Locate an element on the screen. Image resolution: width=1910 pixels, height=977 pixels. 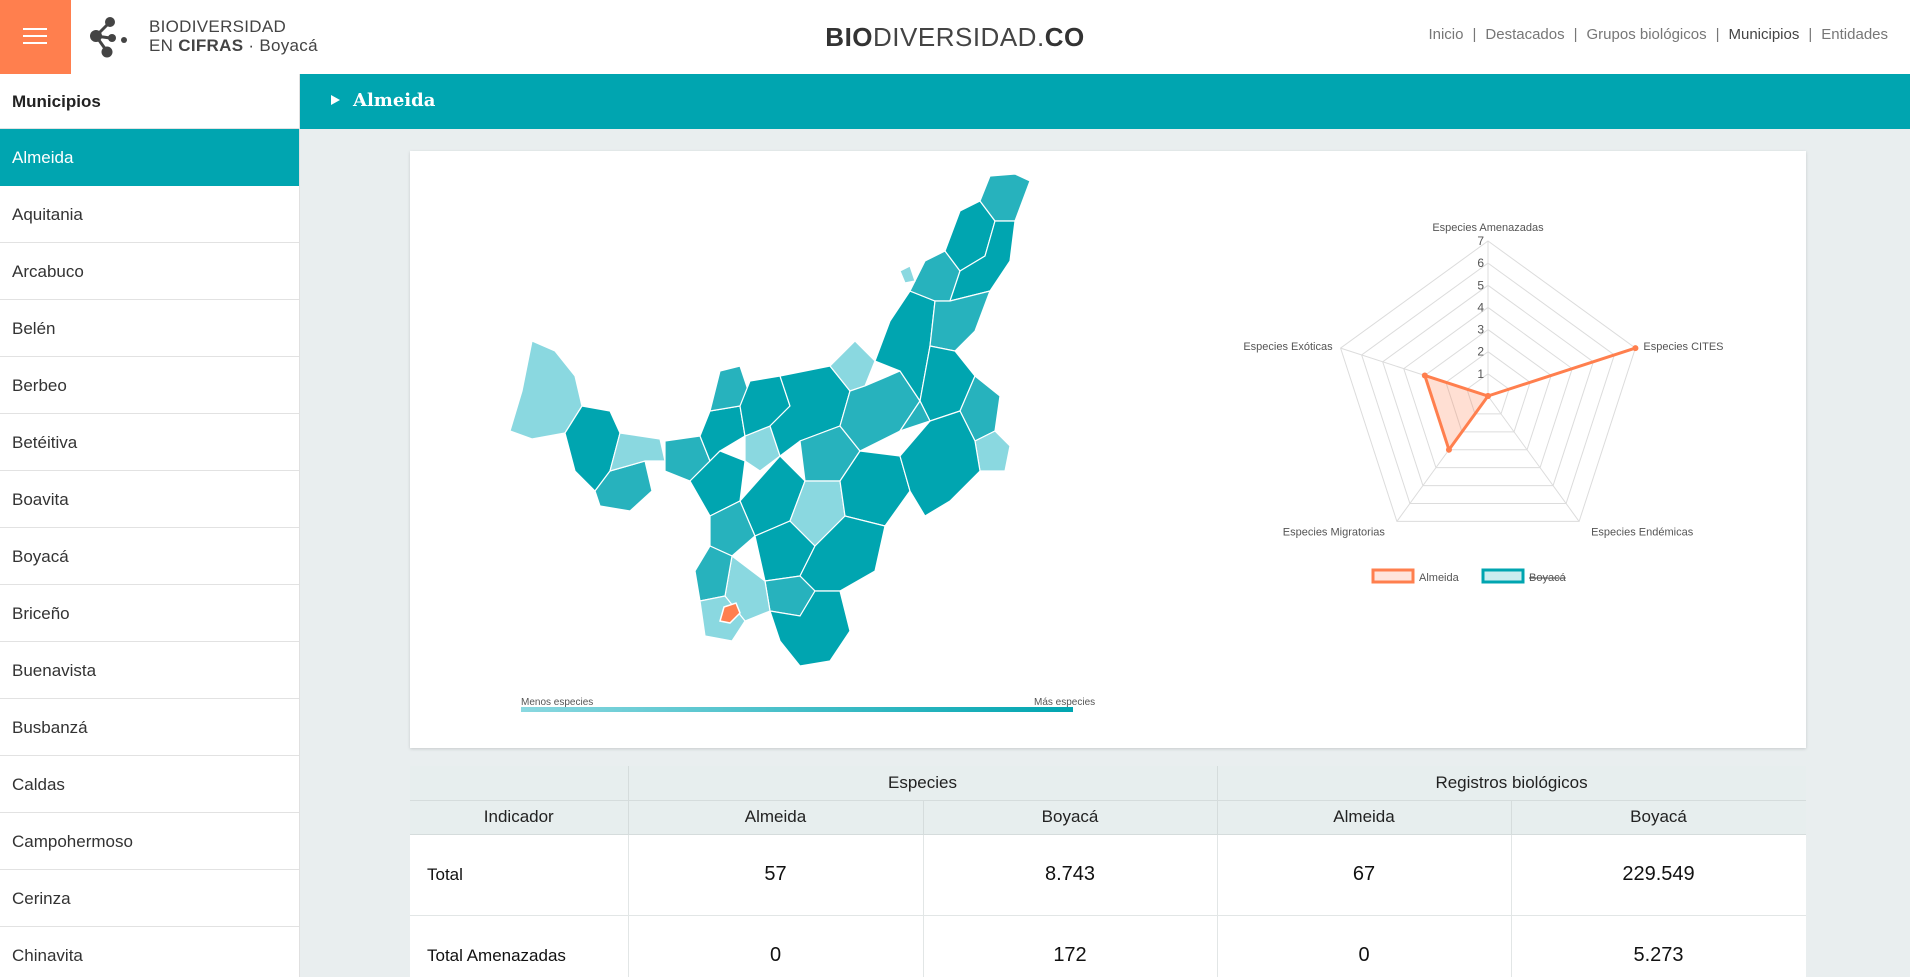
nav-municipios: Municipios is located at coordinates (1764, 34).